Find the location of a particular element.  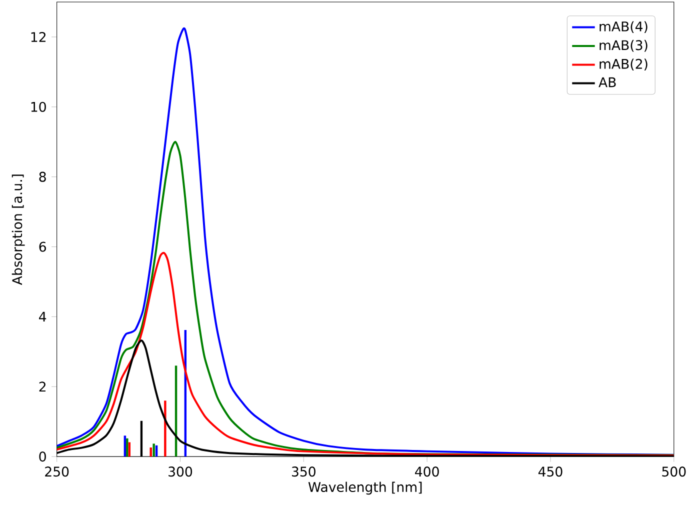

legend-label: mAB(2) is located at coordinates (624, 64).